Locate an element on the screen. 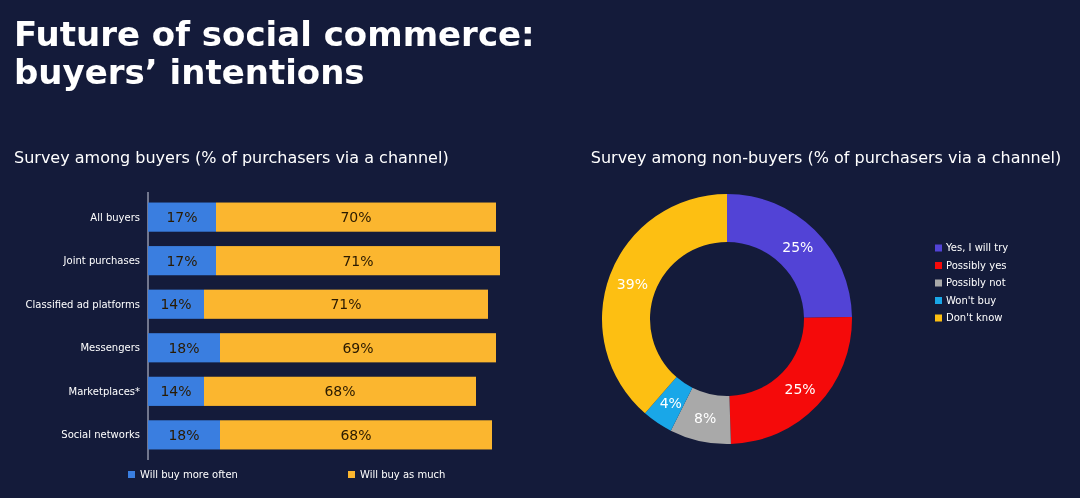  legend-label: Won't buy is located at coordinates (971, 300).